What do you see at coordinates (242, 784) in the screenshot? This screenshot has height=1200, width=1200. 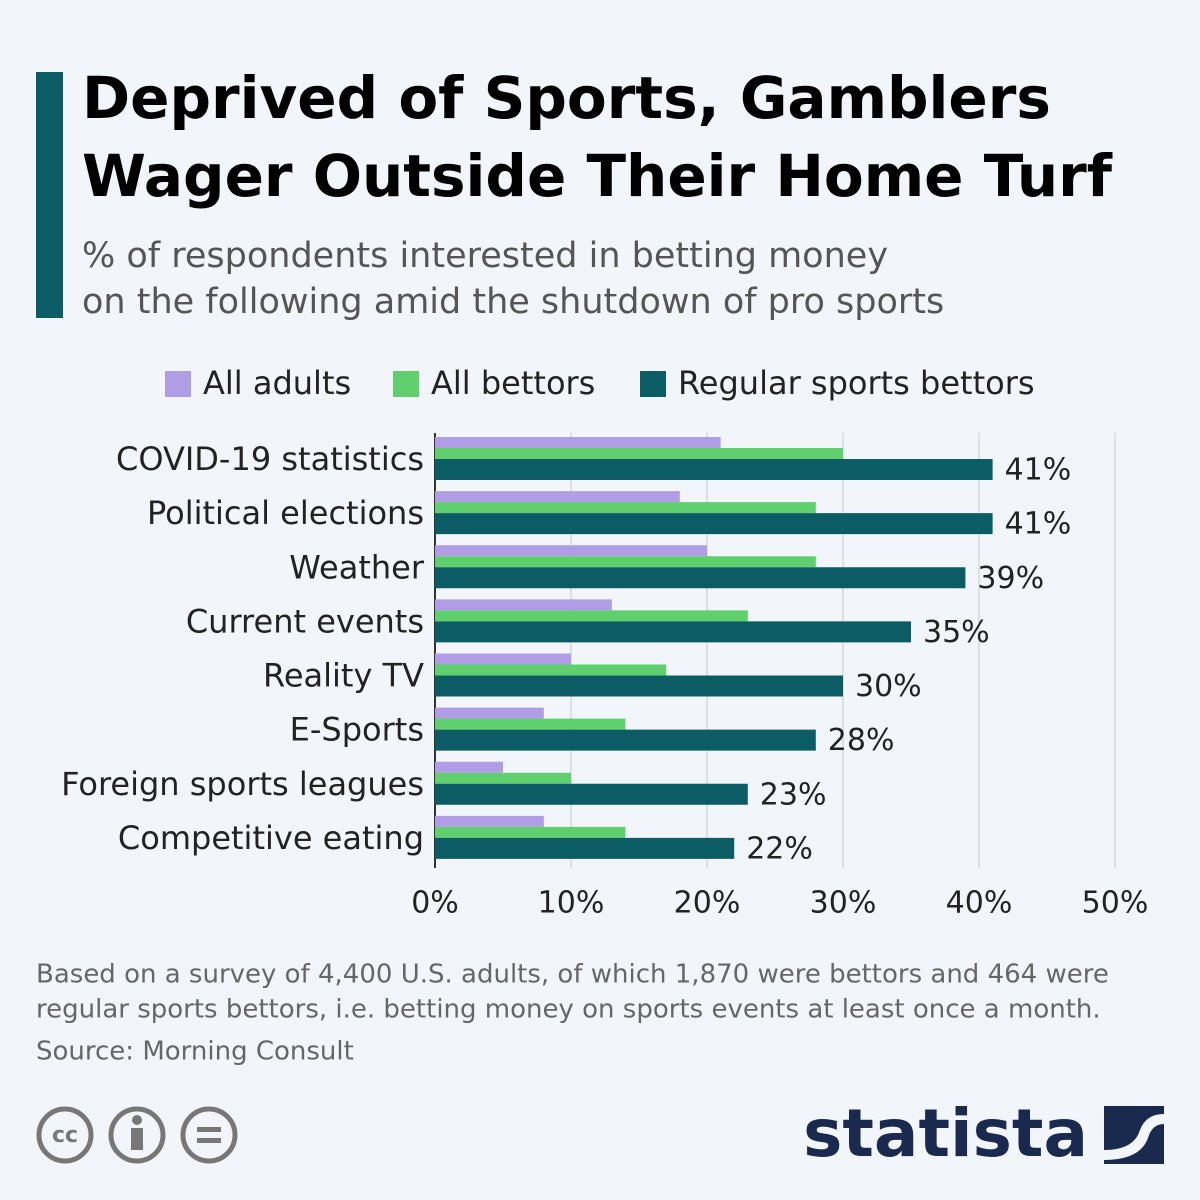 I see `y-tick-label: Foreign sports leagues` at bounding box center [242, 784].